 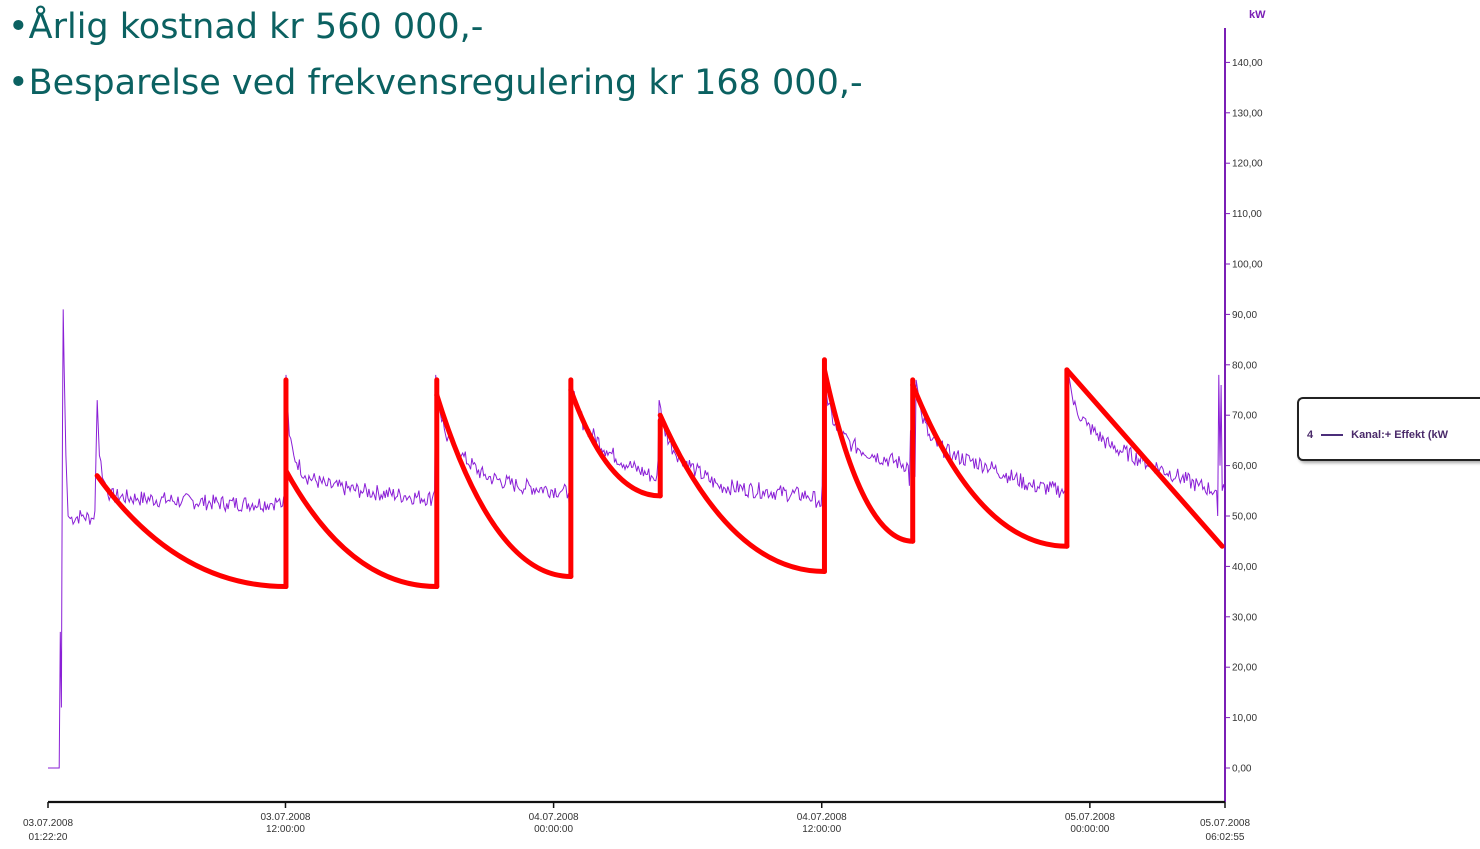 I want to click on y-tick-label: 90,00, so click(x=1244, y=315).